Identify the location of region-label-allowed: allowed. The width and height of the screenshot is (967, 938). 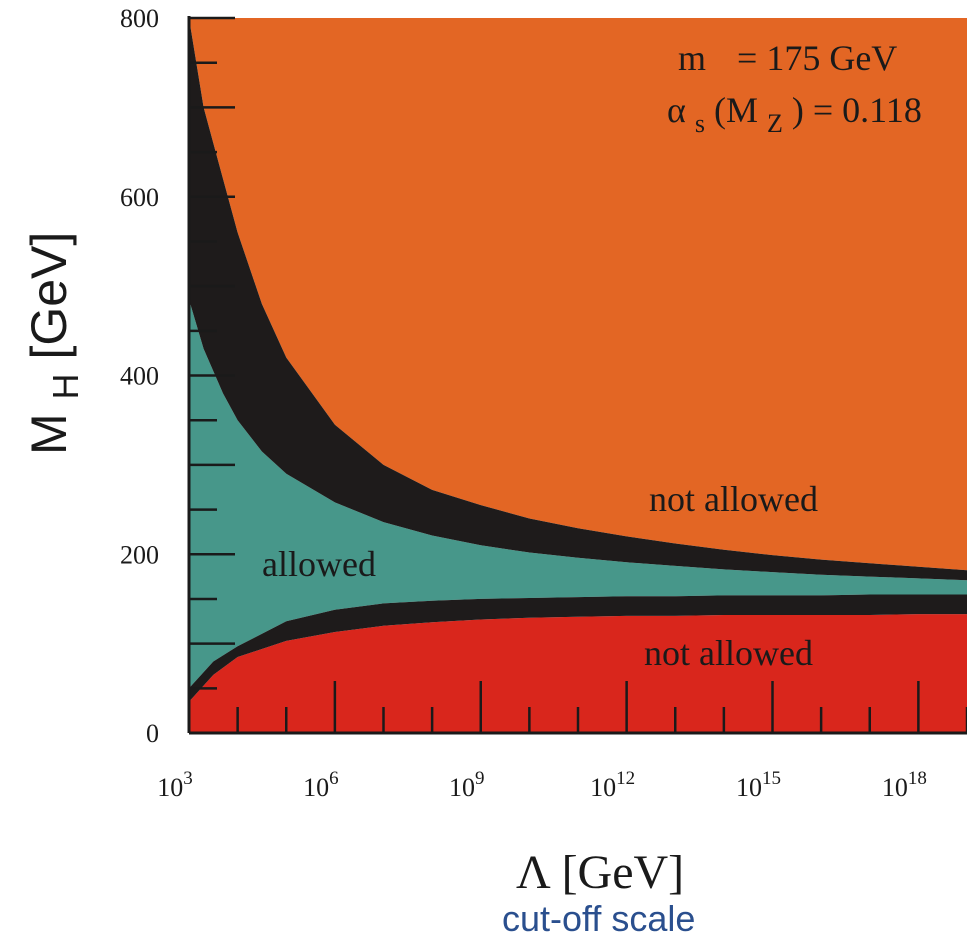
(319, 564).